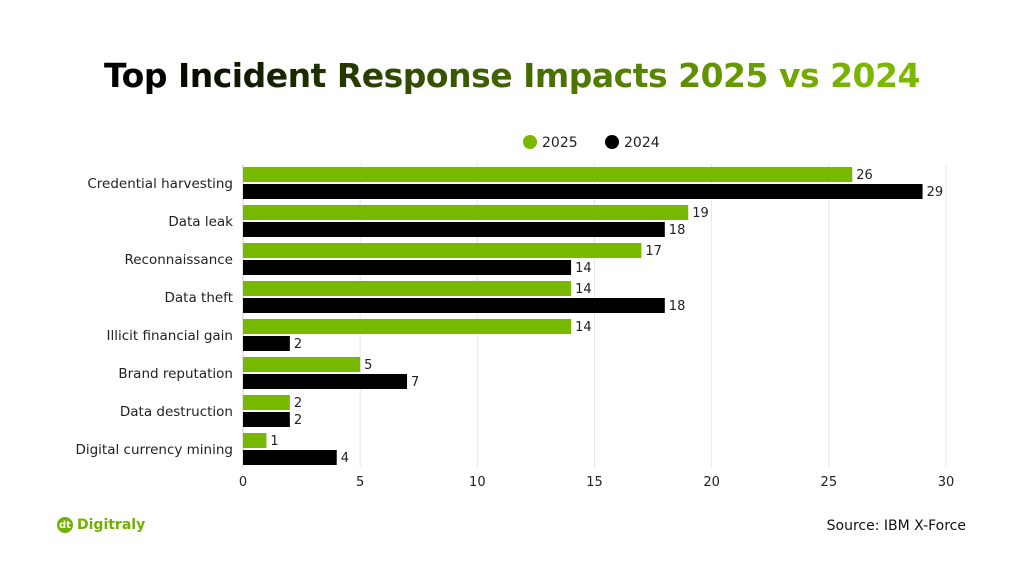 This screenshot has height=576, width=1024. Describe the element at coordinates (864, 175) in the screenshot. I see `data-label: 26` at that location.